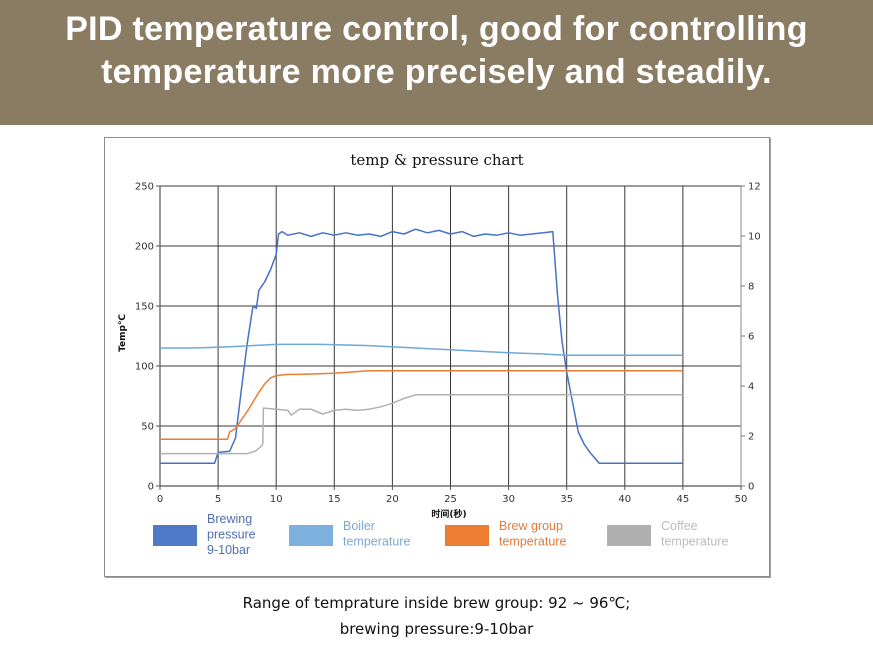  What do you see at coordinates (160, 499) in the screenshot?
I see `x-tick-label: 0` at bounding box center [160, 499].